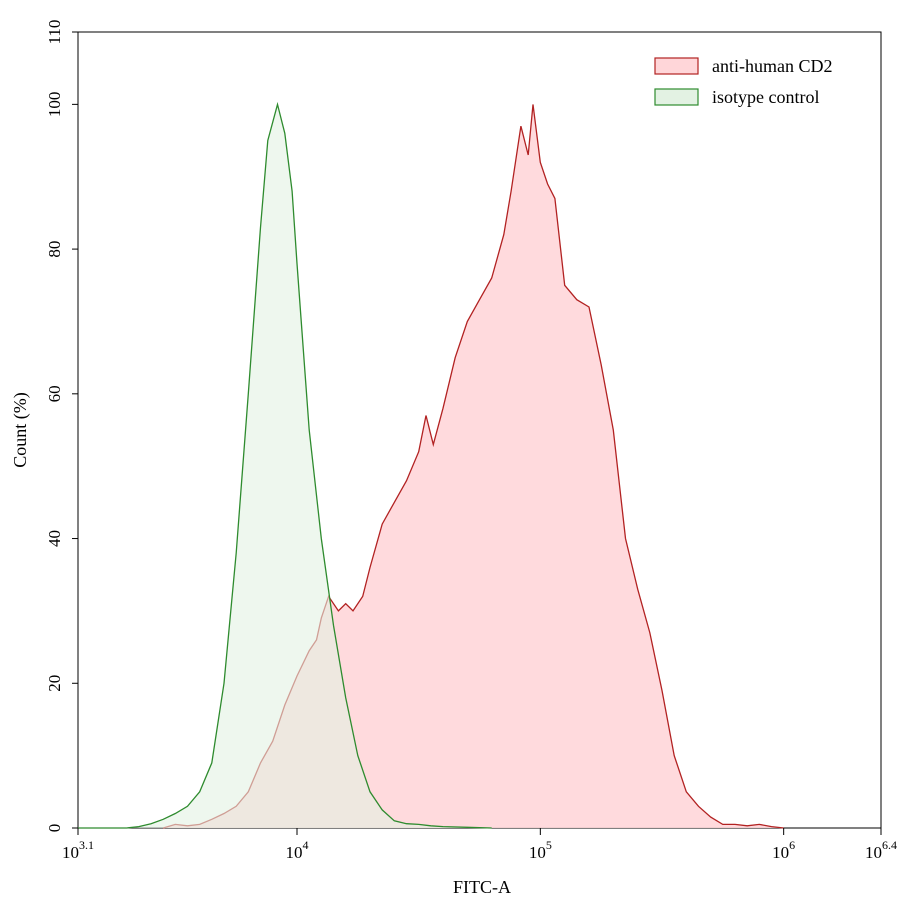 The image size is (902, 907). I want to click on x-tick-label: 10⁵, so click(540, 850).